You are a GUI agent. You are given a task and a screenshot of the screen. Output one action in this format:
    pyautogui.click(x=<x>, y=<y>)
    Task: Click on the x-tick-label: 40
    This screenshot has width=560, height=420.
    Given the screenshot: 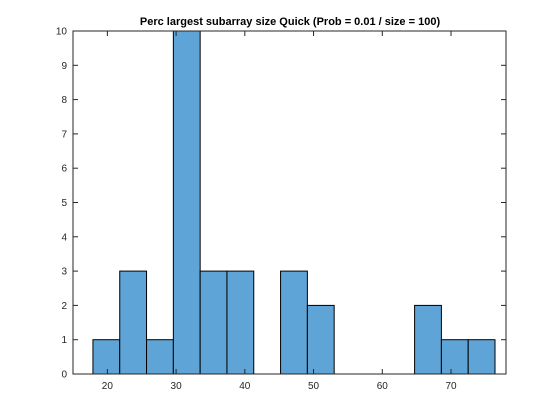 What is the action you would take?
    pyautogui.click(x=245, y=386)
    